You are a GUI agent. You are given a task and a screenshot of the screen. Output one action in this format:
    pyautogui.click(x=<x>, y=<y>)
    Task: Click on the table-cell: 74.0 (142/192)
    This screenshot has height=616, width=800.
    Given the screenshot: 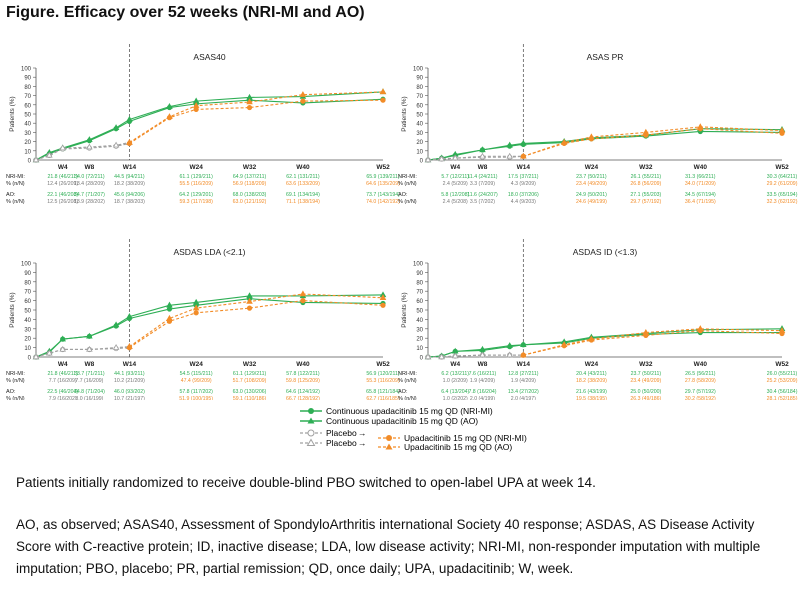 What is the action you would take?
    pyautogui.click(x=383, y=202)
    